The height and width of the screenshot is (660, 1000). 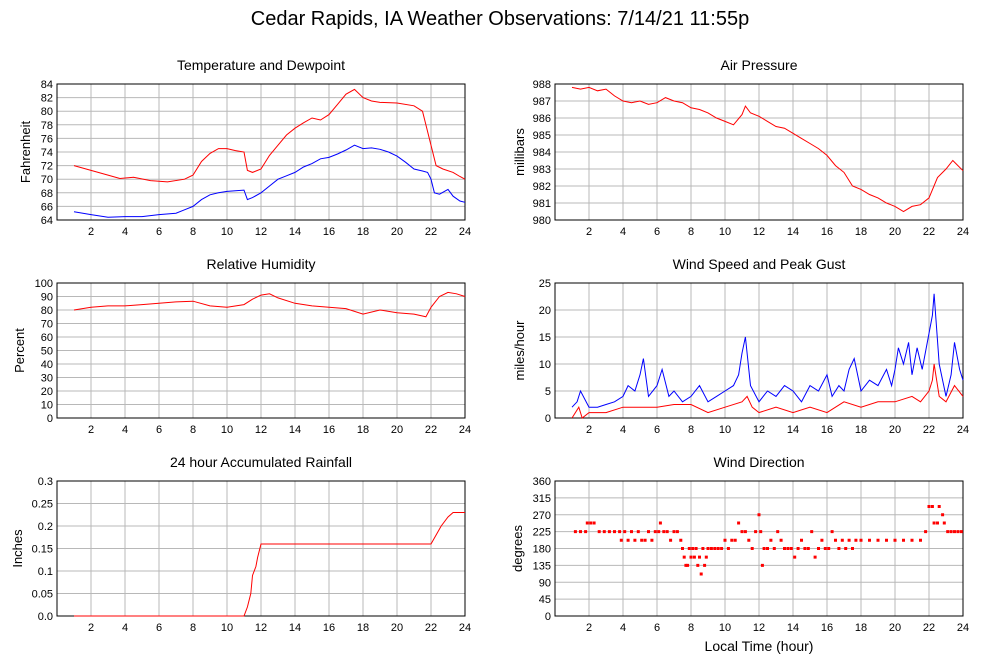 What do you see at coordinates (519, 350) in the screenshot?
I see `y-axis-label: miles/hour` at bounding box center [519, 350].